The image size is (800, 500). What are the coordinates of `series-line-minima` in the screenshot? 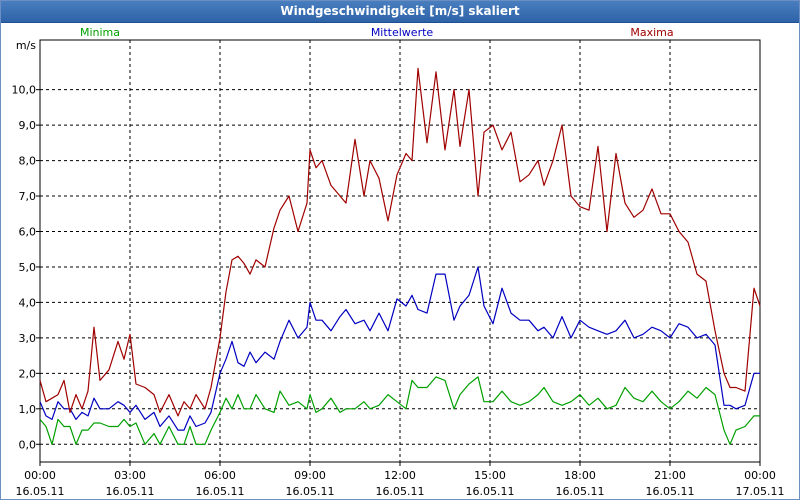 It's located at (399, 410).